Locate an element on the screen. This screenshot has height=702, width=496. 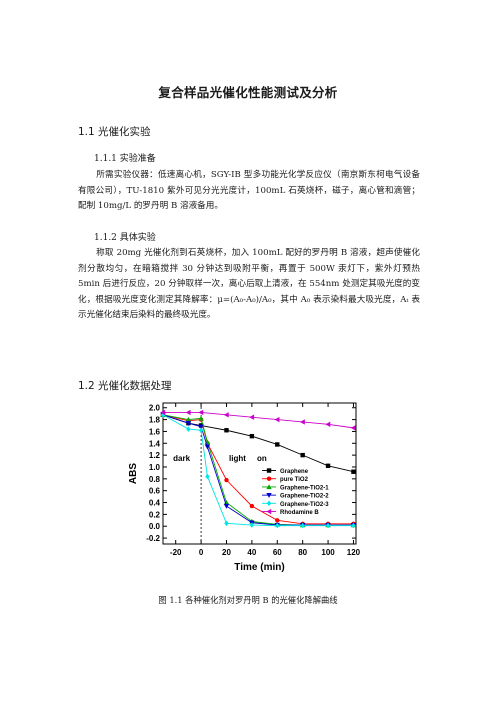
x-tick-label: 120 is located at coordinates (354, 552).